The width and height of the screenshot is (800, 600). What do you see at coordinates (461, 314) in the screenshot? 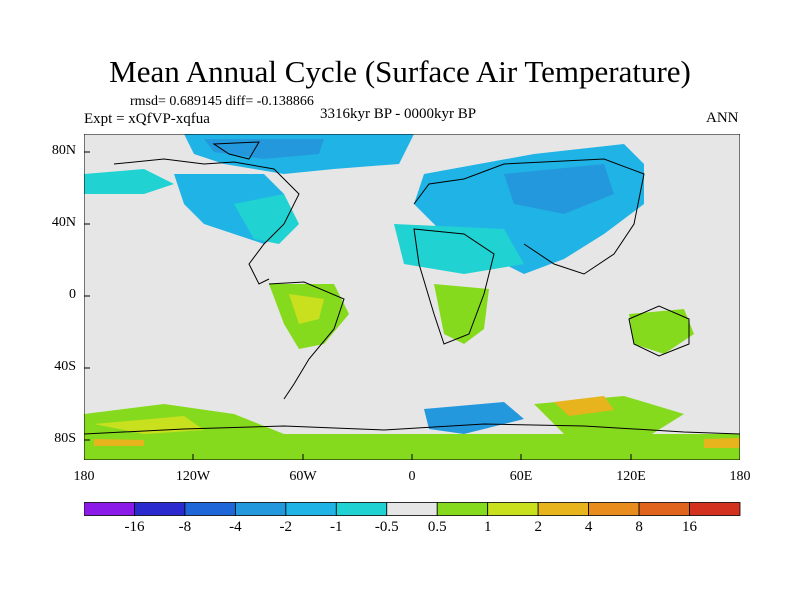
I see `africa-warming` at bounding box center [461, 314].